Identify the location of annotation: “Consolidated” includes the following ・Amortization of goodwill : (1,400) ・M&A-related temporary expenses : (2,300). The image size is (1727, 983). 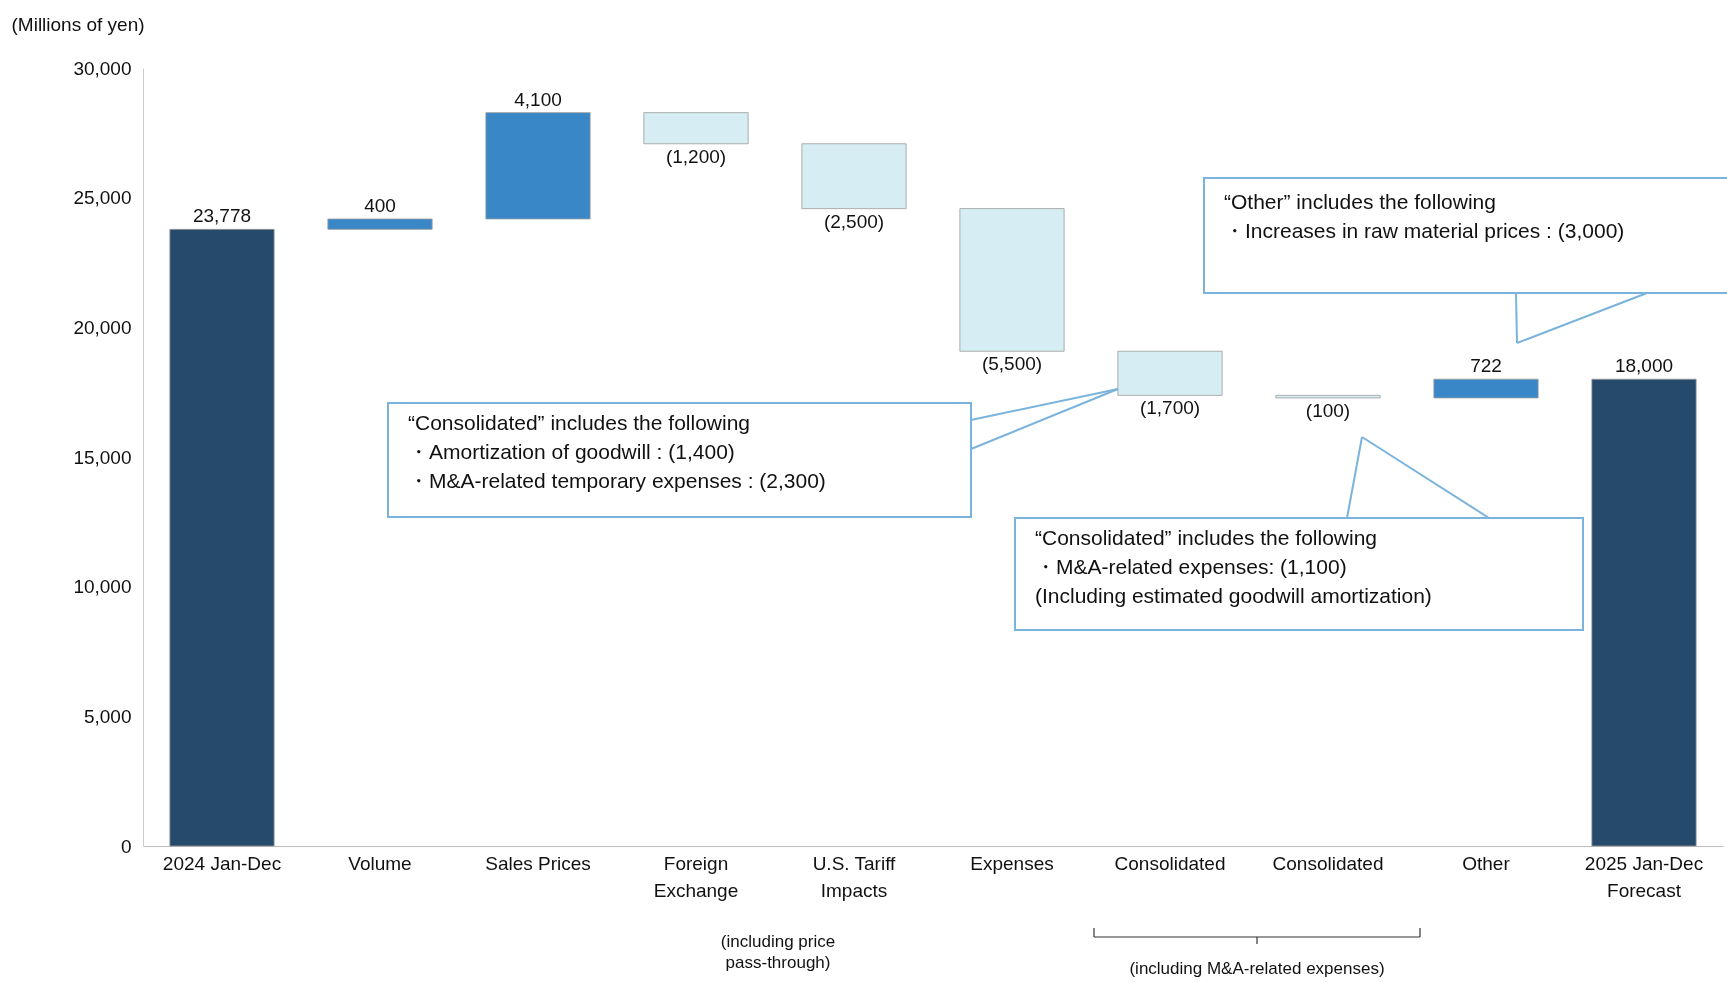
(617, 451).